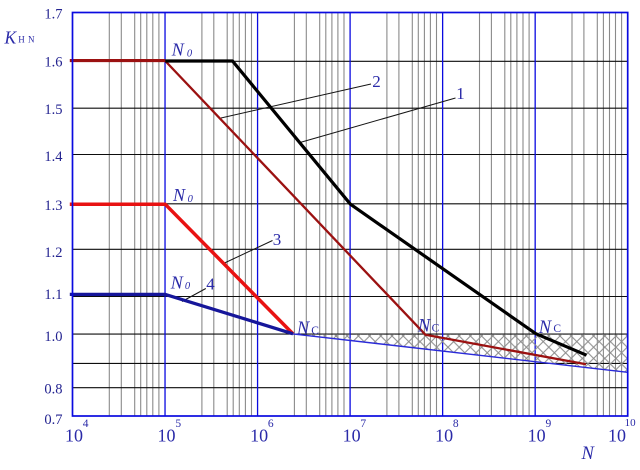  What do you see at coordinates (21, 40) in the screenshot?
I see `svg-text: H` at bounding box center [21, 40].